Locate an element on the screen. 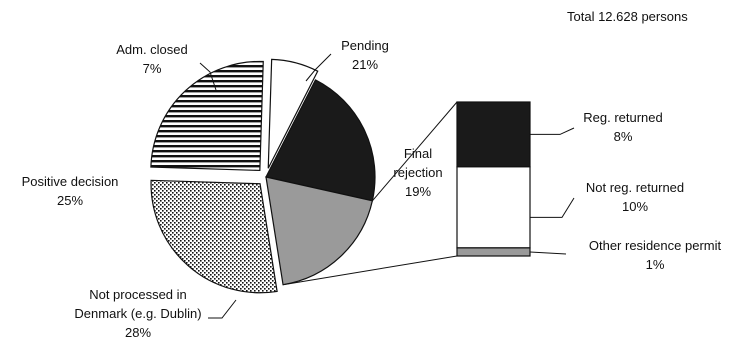 This screenshot has height=339, width=741. connector-line-bottom is located at coordinates (370, 270).